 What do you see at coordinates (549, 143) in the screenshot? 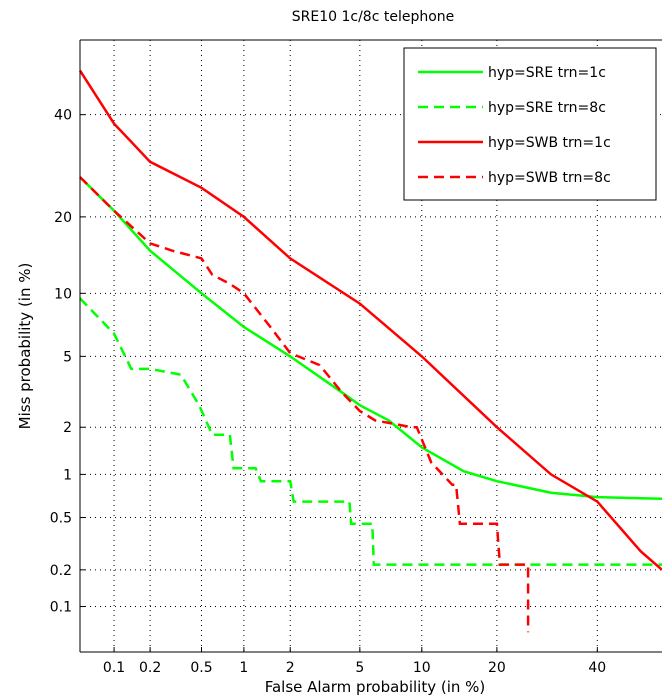
I see `legend-label: hyp=SWB trn=1c` at bounding box center [549, 143].